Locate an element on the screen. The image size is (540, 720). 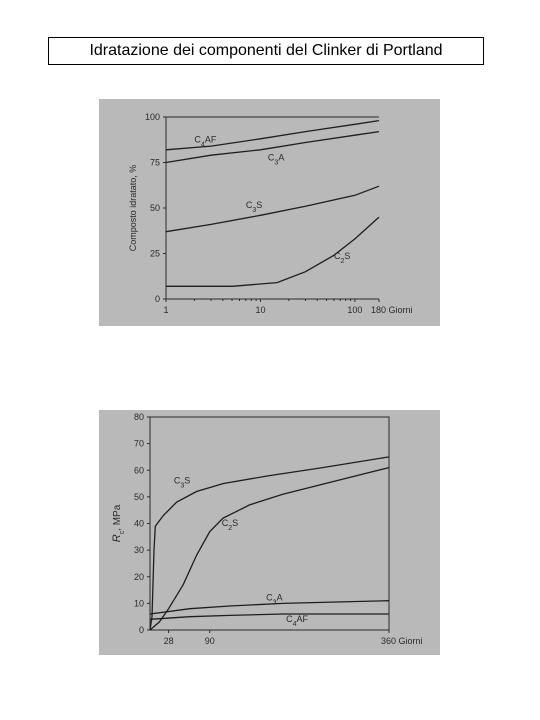
x-tick-label: 360 Giorni is located at coordinates (402, 641).